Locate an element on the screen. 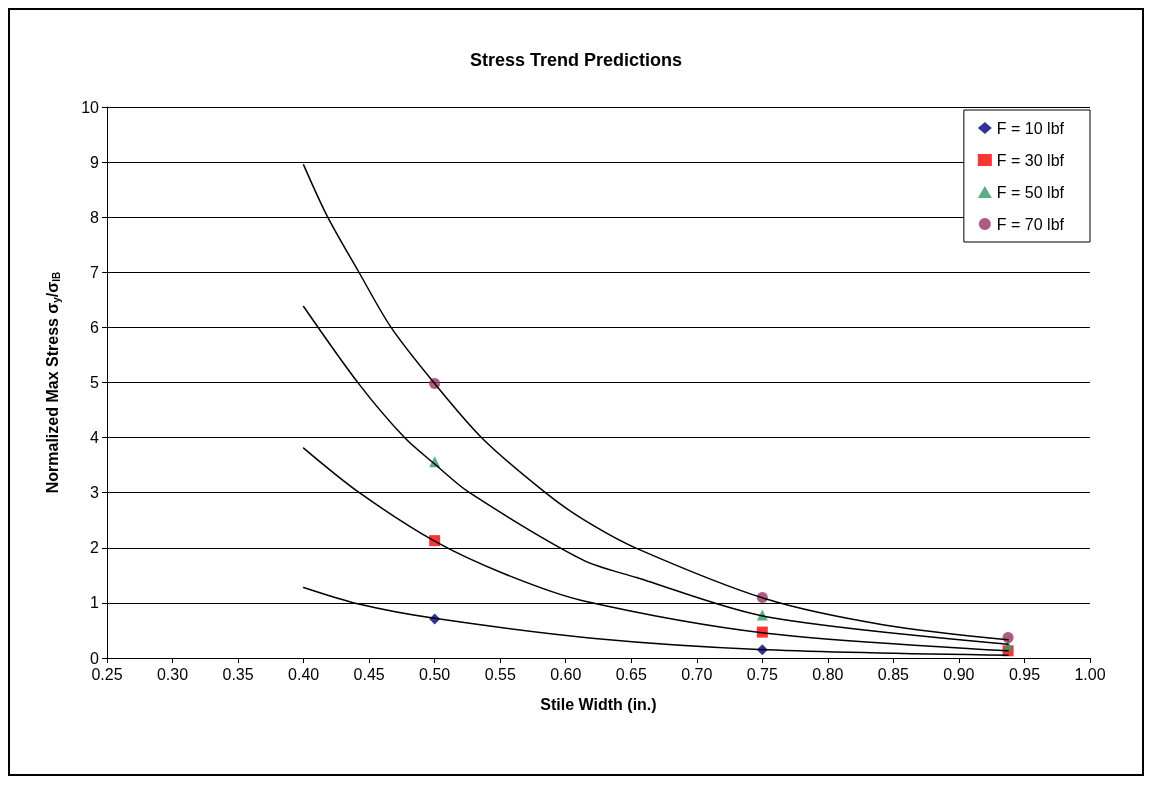 The width and height of the screenshot is (1156, 788). point is located at coordinates (1008, 638).